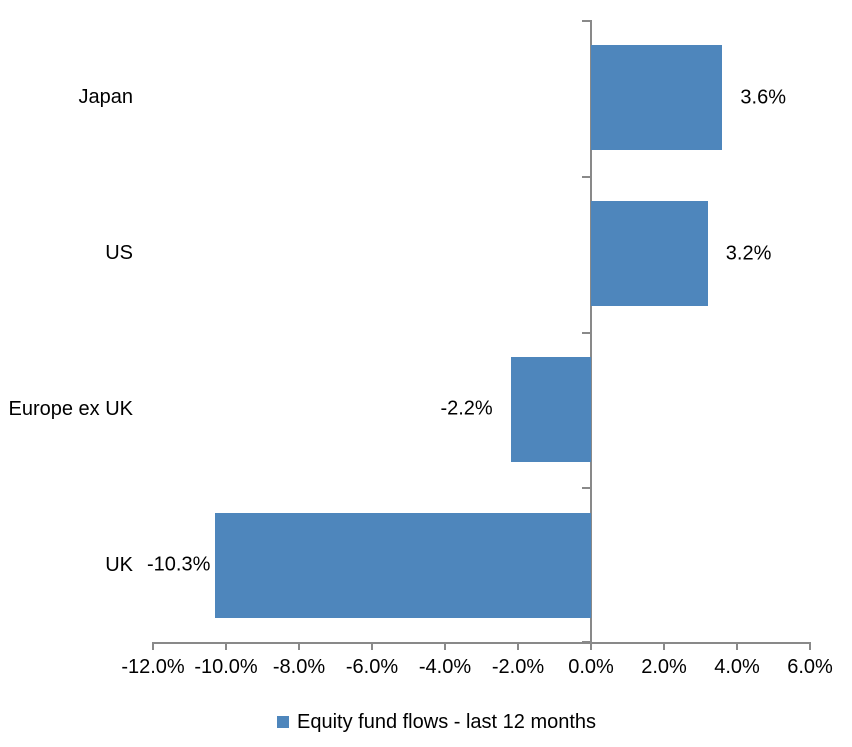  What do you see at coordinates (591, 331) in the screenshot?
I see `y-axis-line` at bounding box center [591, 331].